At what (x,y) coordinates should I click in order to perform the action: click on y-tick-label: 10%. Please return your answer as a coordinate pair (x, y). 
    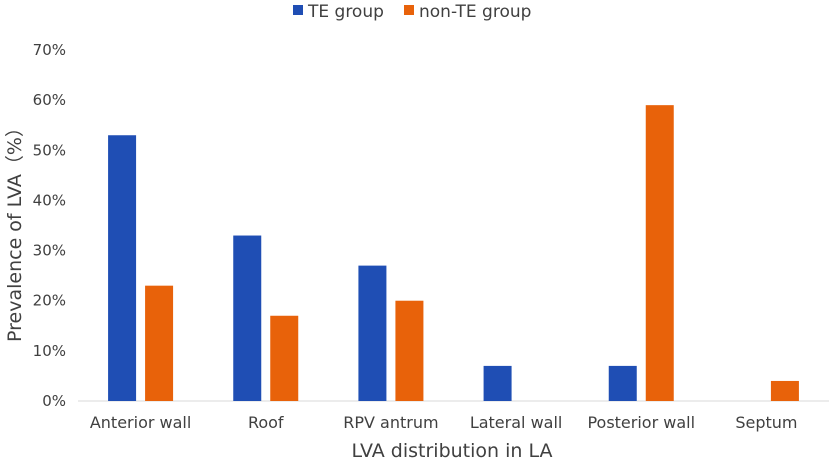
    Looking at the image, I should click on (49, 351).